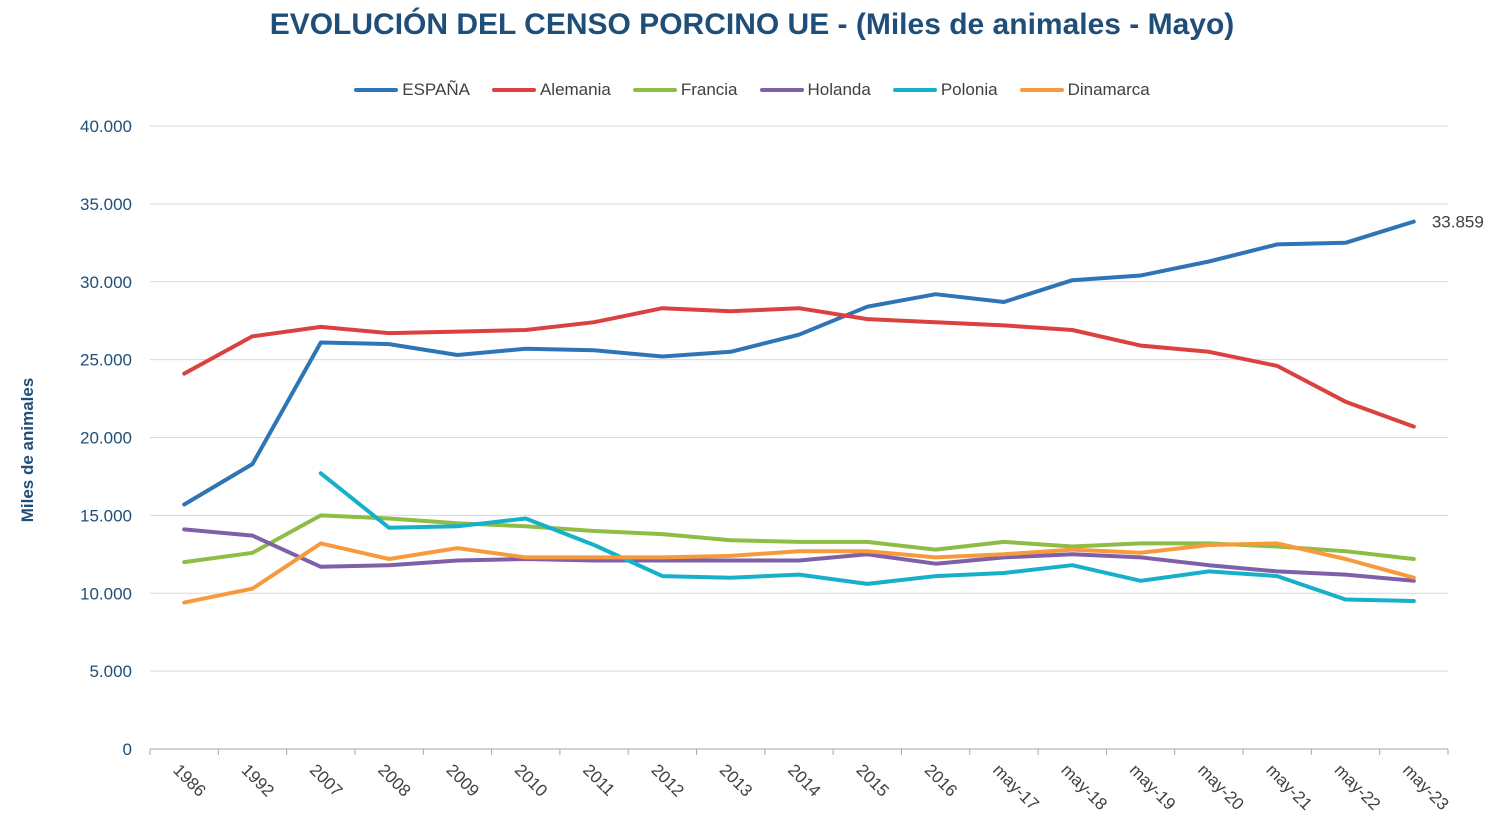 The height and width of the screenshot is (826, 1504). What do you see at coordinates (1426, 787) in the screenshot?
I see `x-tick-label: may-23` at bounding box center [1426, 787].